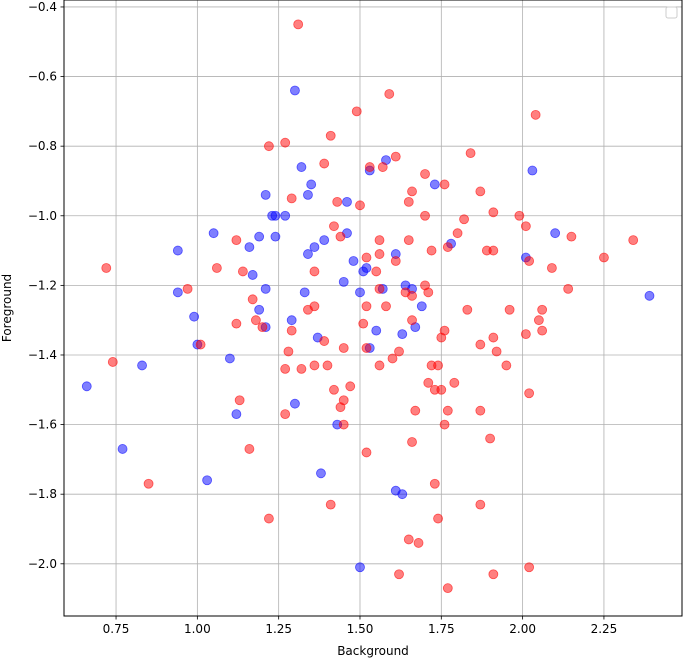 This screenshot has width=683, height=659. What do you see at coordinates (197, 629) in the screenshot?
I see `x-tick-label: 1.00` at bounding box center [197, 629].